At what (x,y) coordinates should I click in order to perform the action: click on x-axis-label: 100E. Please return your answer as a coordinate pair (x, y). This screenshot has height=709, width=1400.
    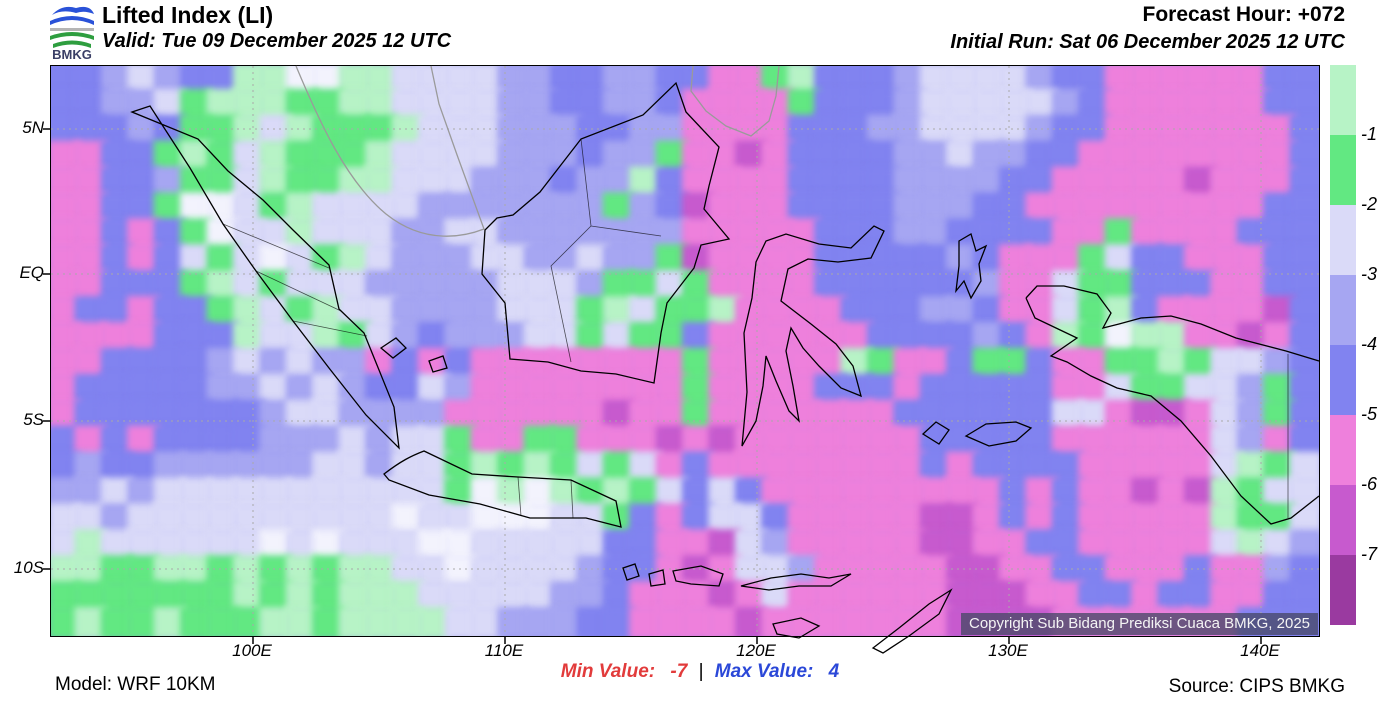
    Looking at the image, I should click on (252, 650).